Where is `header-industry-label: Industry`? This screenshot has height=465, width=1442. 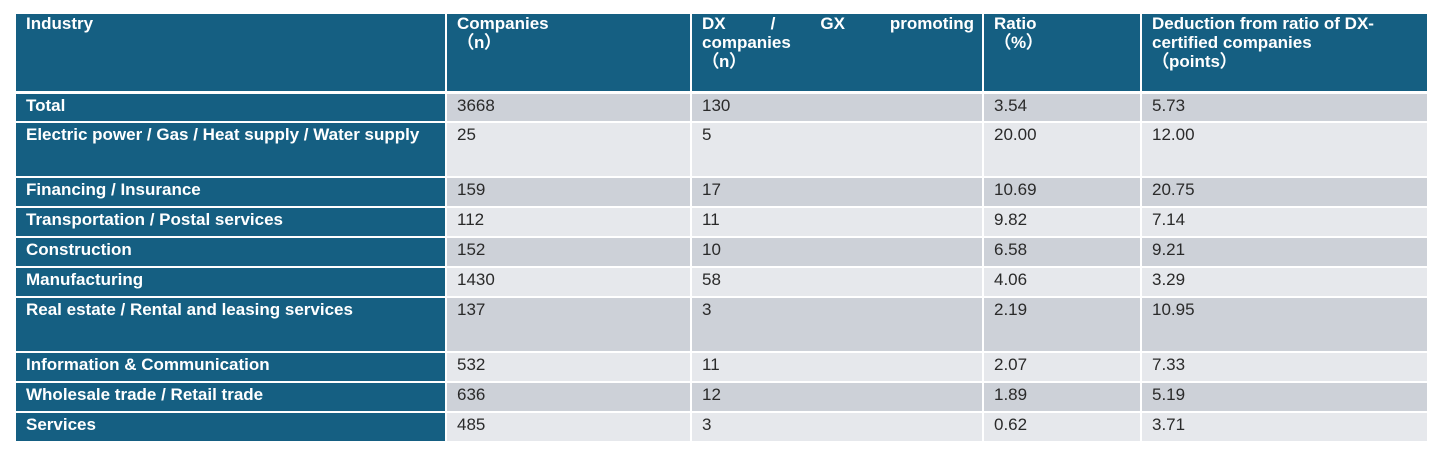 header-industry-label: Industry is located at coordinates (60, 23).